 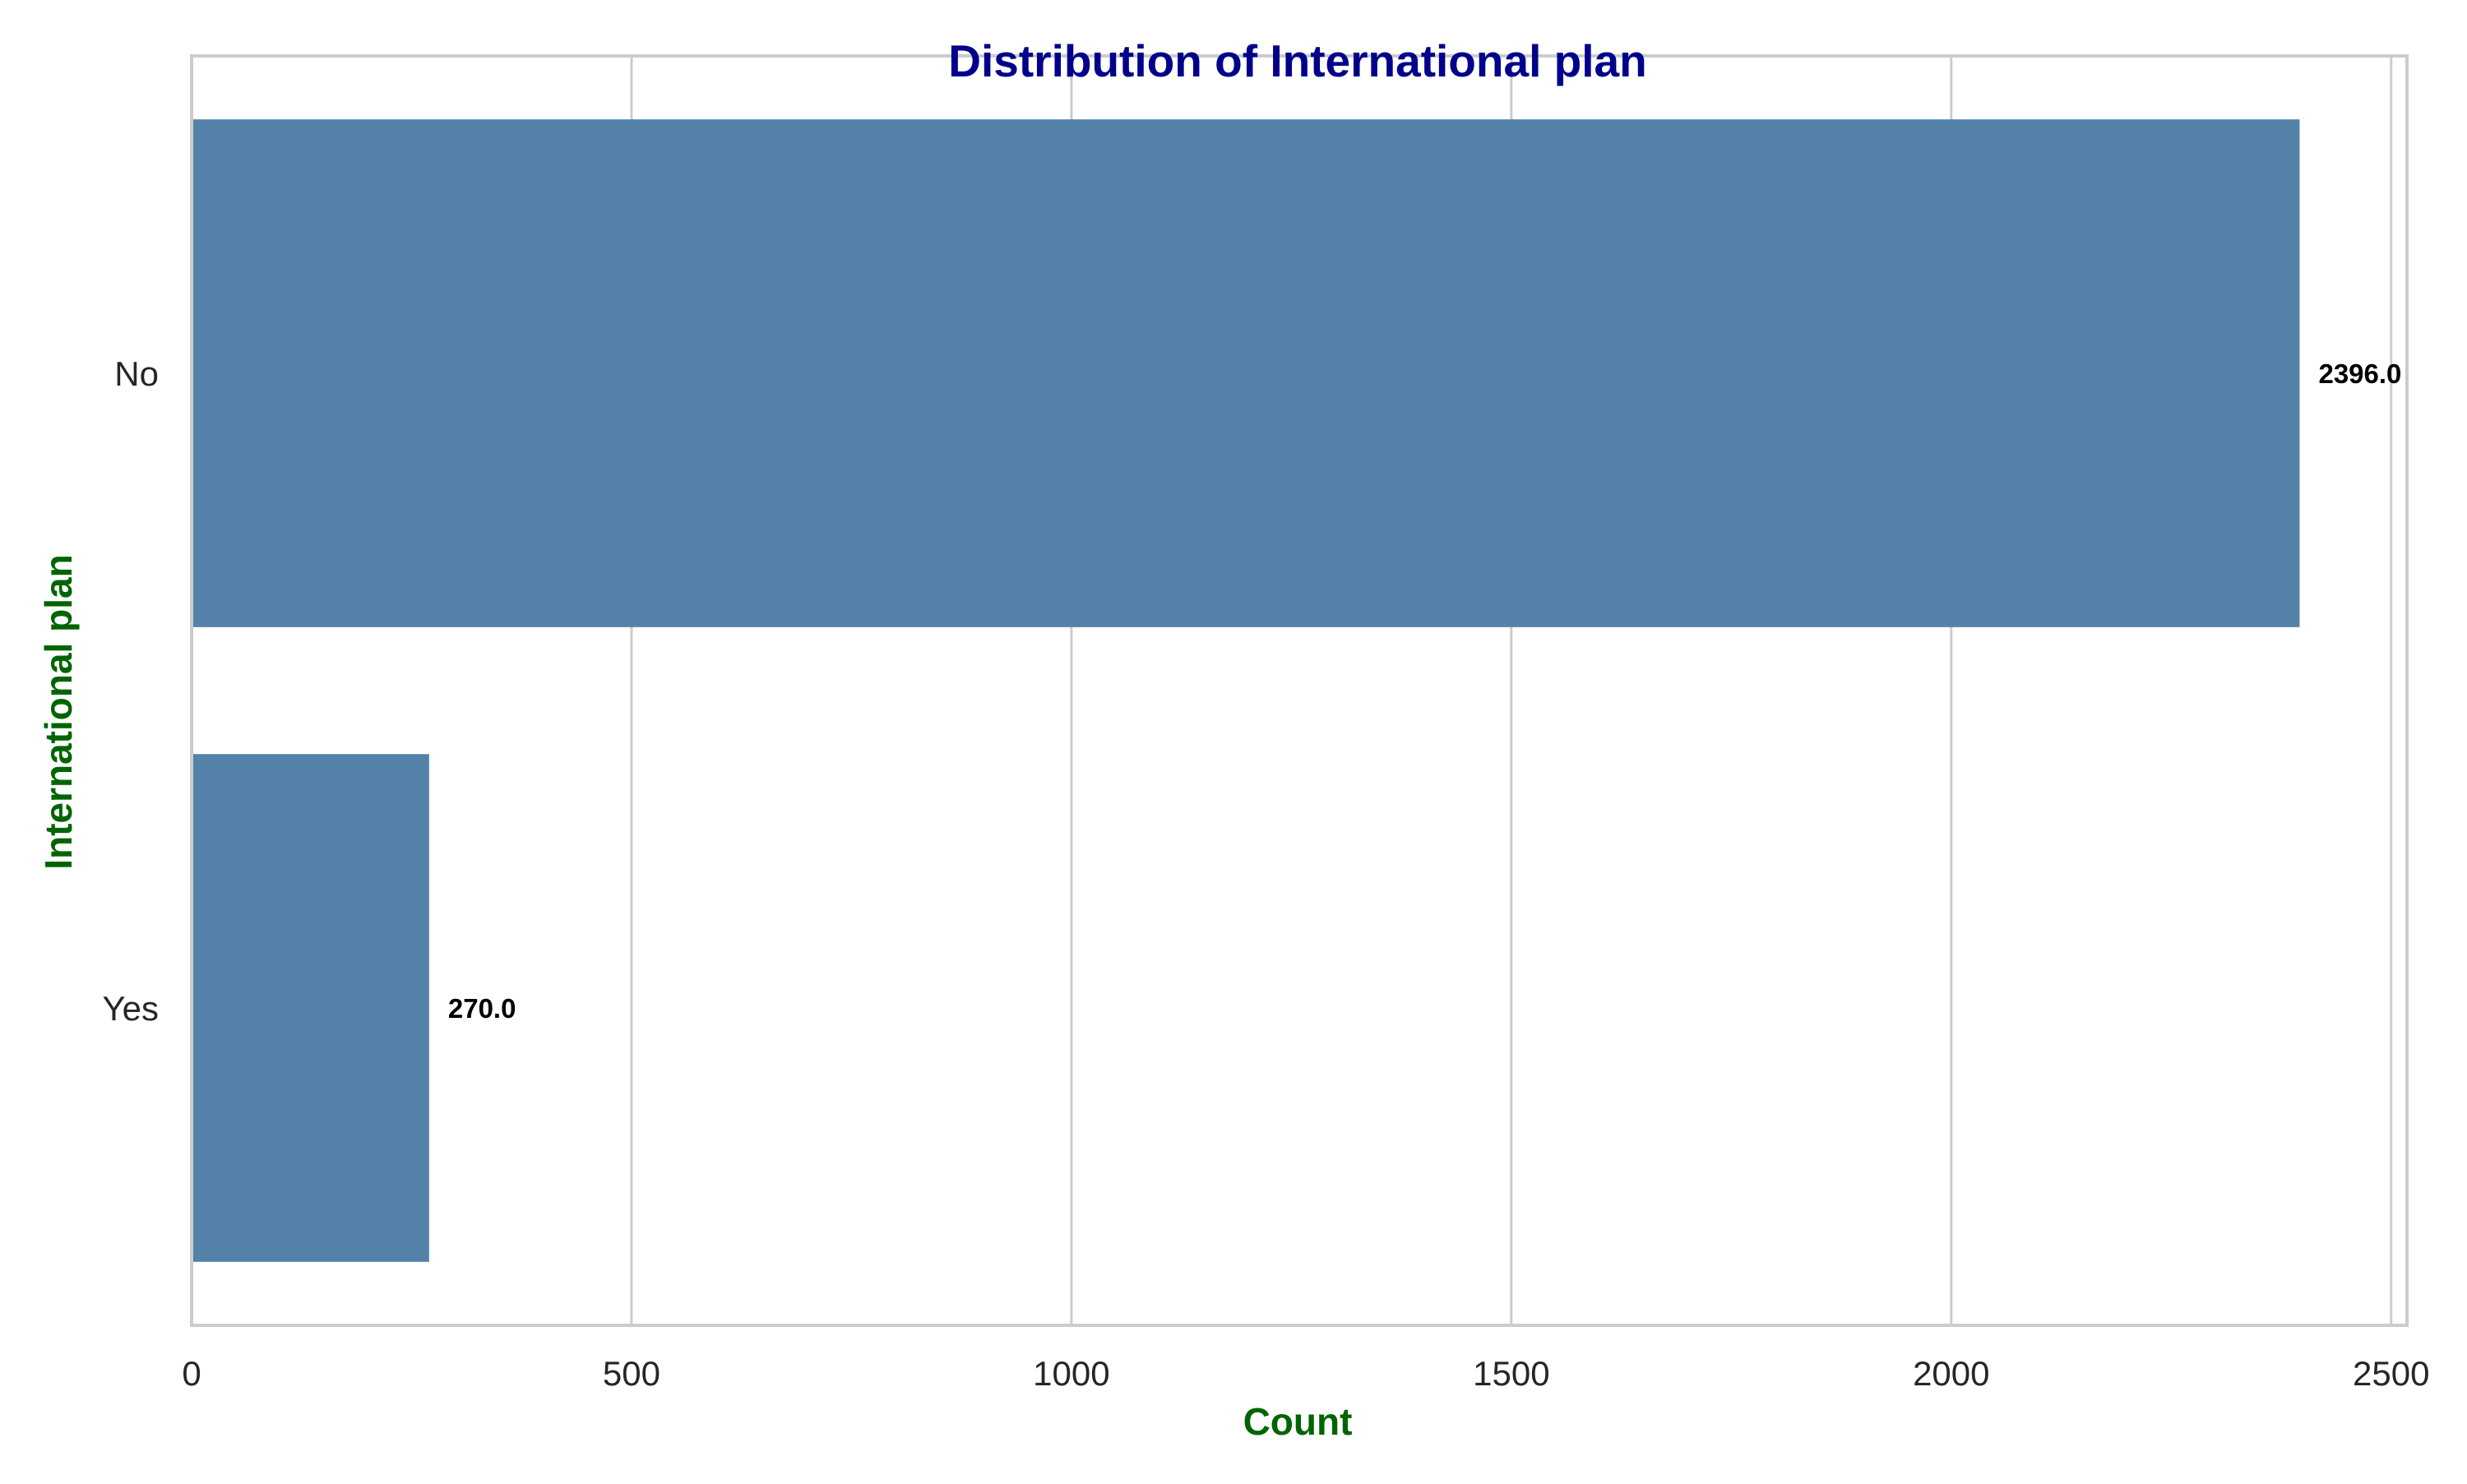 What do you see at coordinates (2391, 1373) in the screenshot?
I see `x-tick-label: 2500` at bounding box center [2391, 1373].